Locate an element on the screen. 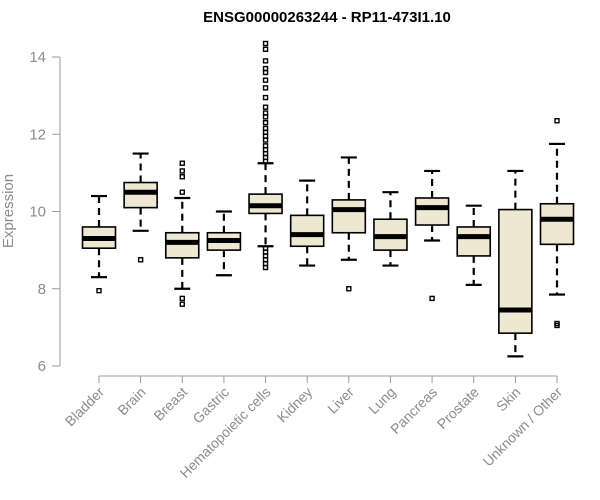  x-tick-label: Brain is located at coordinates (131, 401).